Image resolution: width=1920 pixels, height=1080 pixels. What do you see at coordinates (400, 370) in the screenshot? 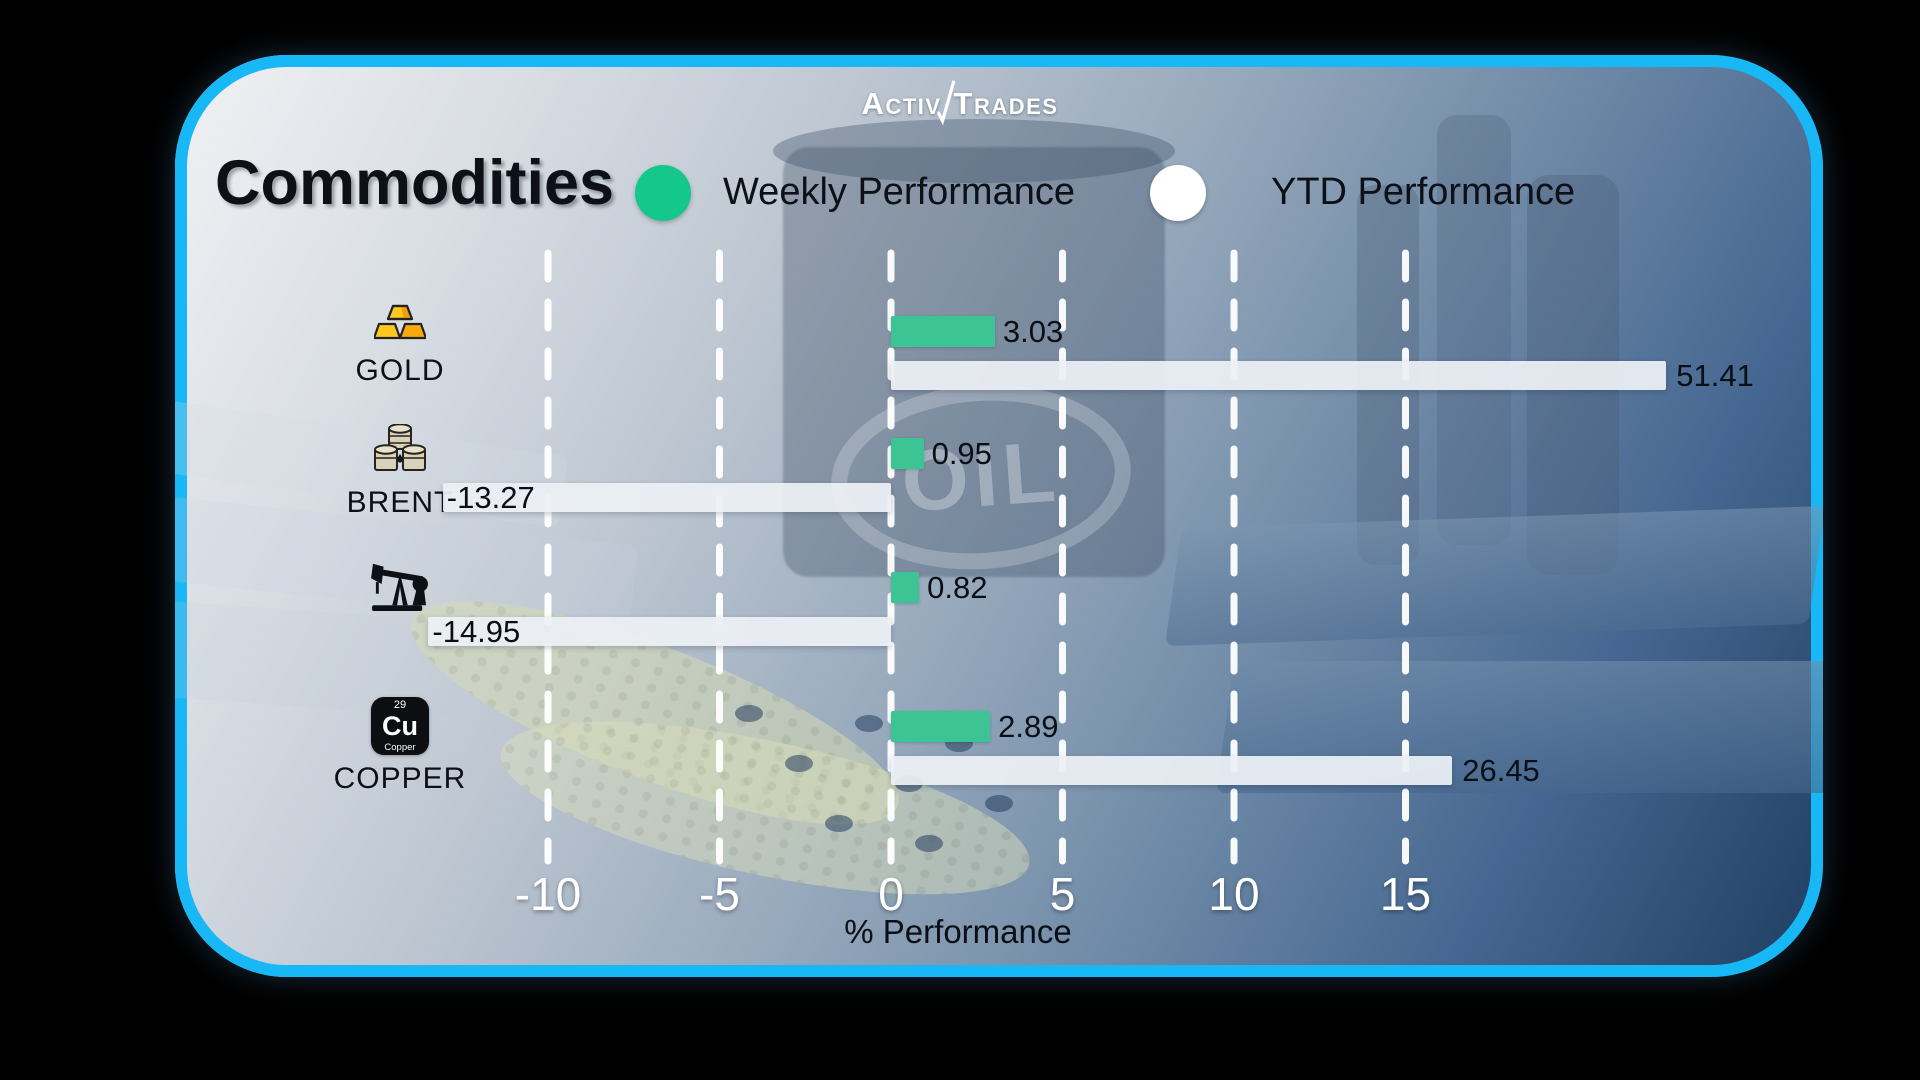
I see `category-label-gold: GOLD` at bounding box center [400, 370].